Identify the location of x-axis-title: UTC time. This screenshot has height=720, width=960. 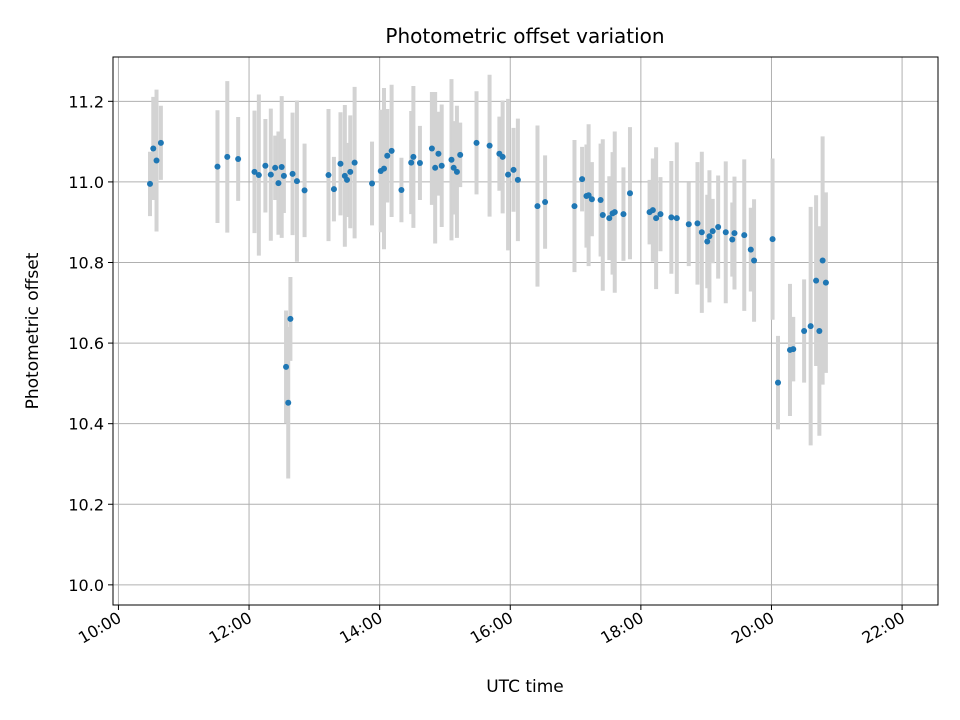
(525, 687).